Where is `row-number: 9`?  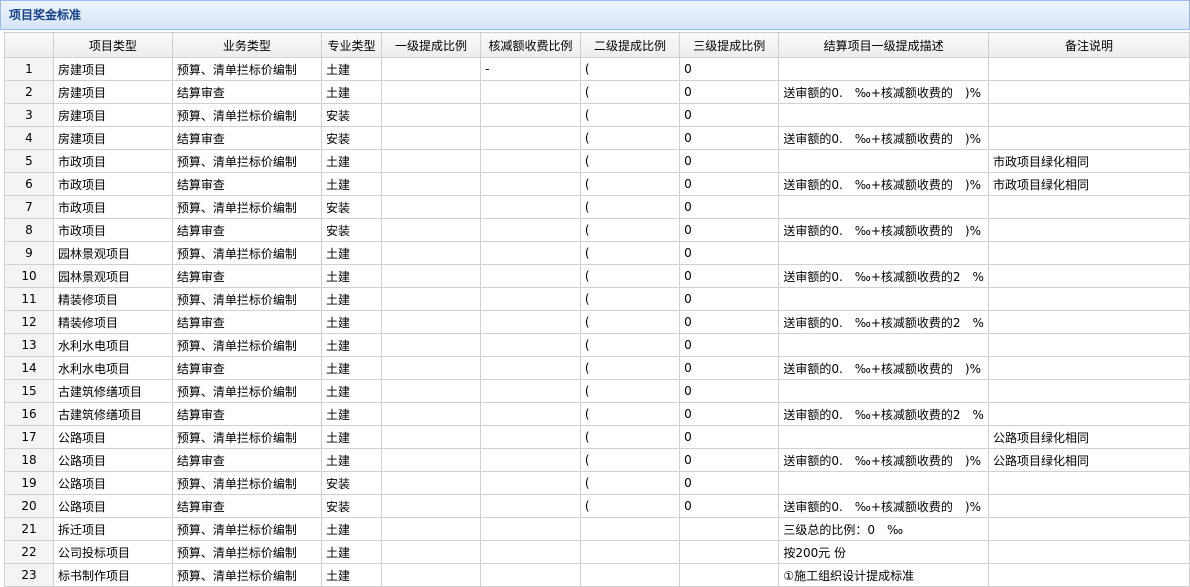 row-number: 9 is located at coordinates (29, 253).